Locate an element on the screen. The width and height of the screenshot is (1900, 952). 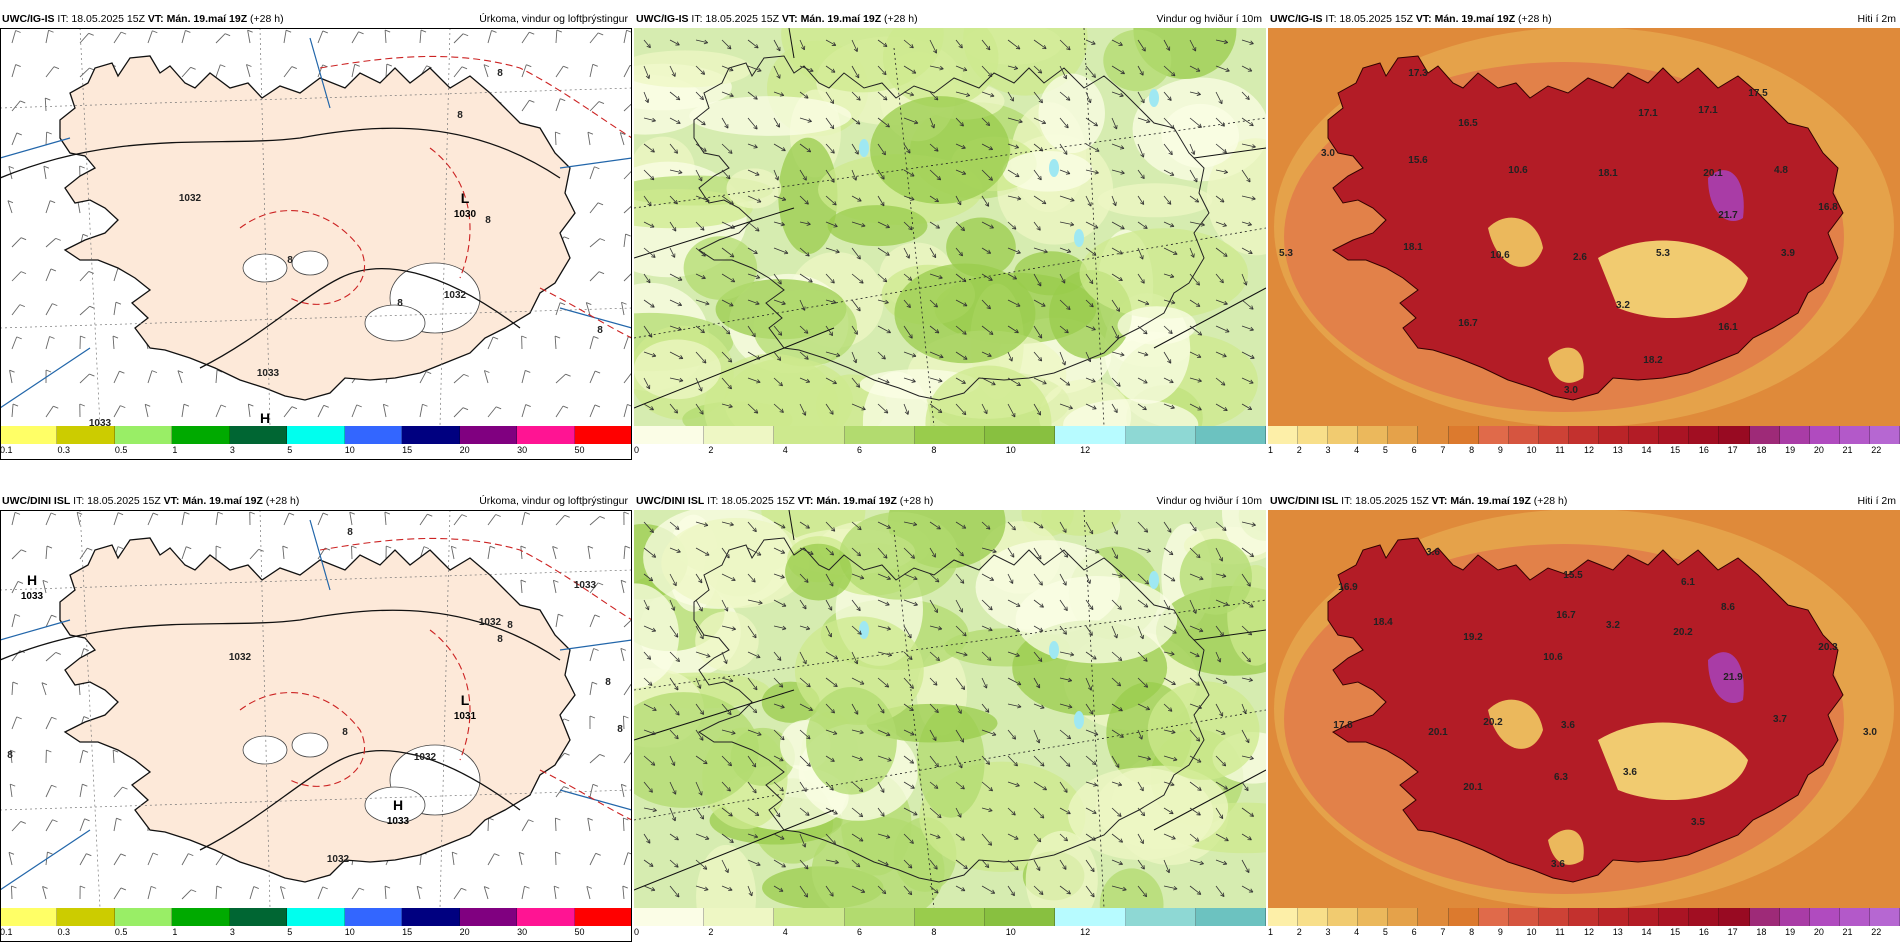
legend-tick-label: 21 is located at coordinates (1848, 932).